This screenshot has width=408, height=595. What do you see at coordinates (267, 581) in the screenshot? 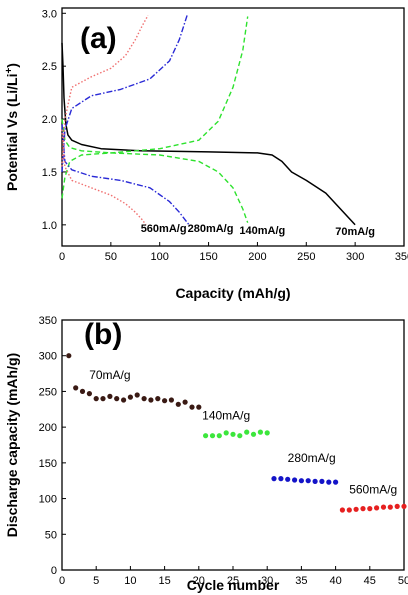
I see `chart-b-xtick-label: 30` at bounding box center [267, 581].